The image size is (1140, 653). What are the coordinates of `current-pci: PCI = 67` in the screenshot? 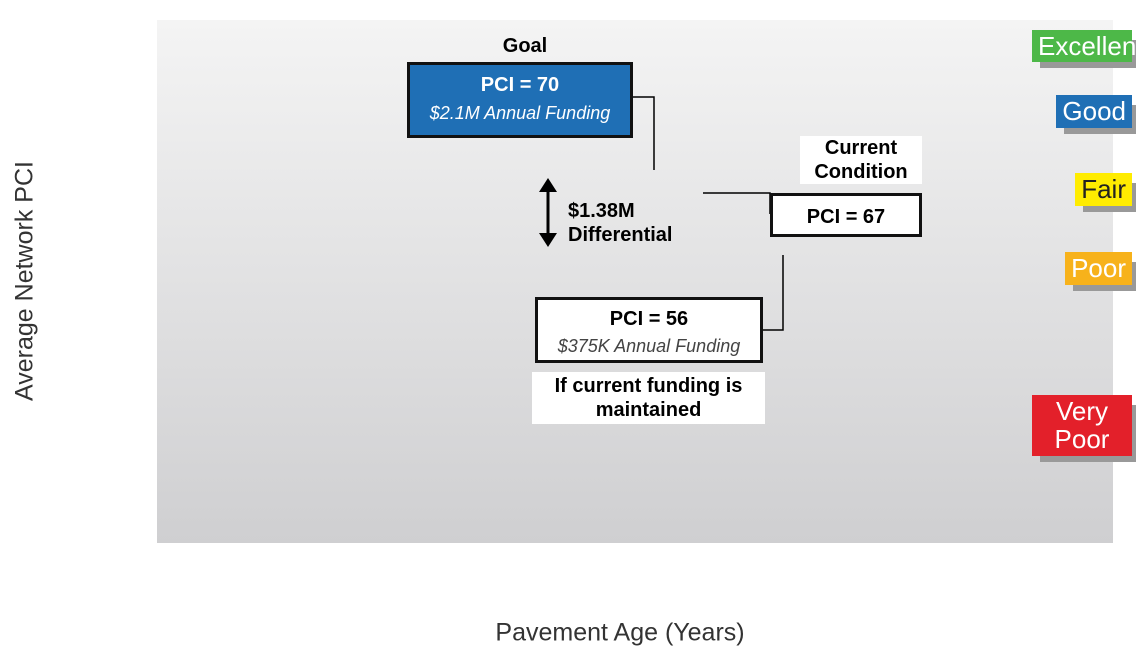 It's located at (846, 215).